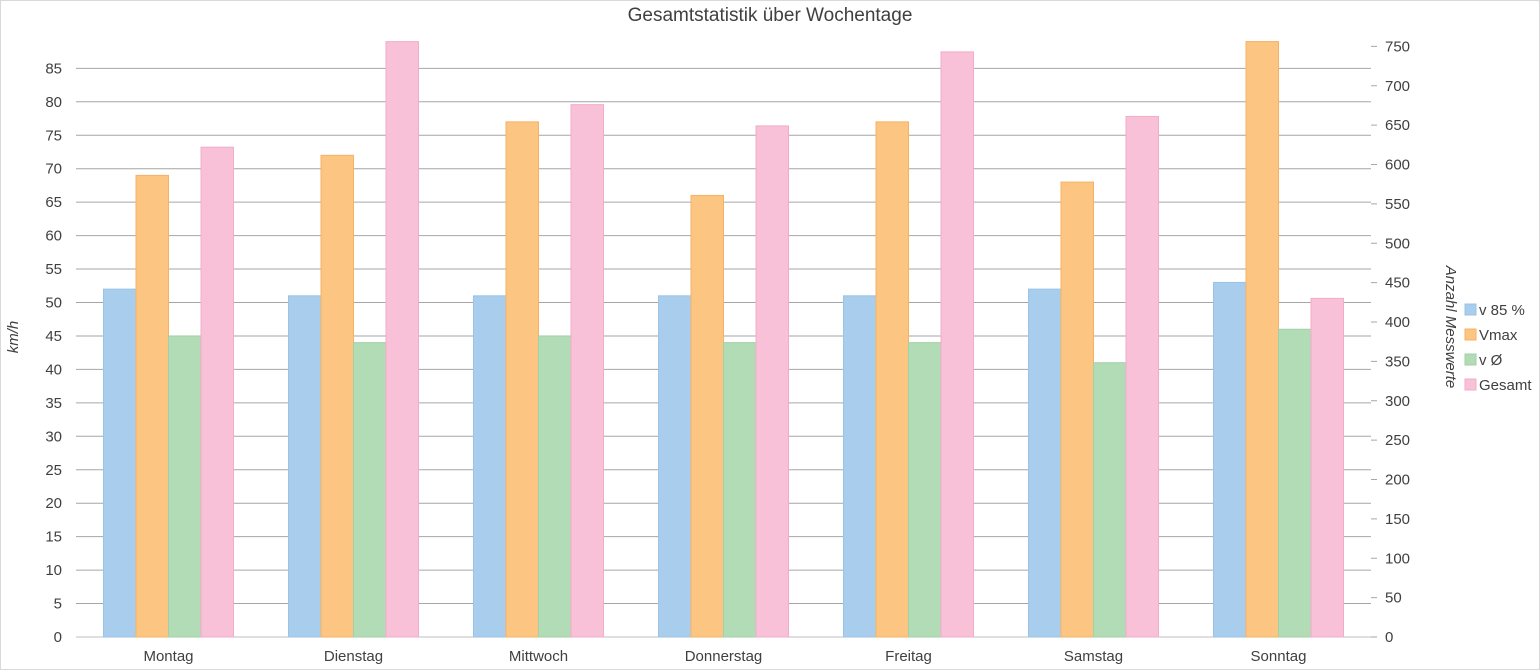 This screenshot has width=1540, height=670. What do you see at coordinates (1397, 558) in the screenshot?
I see `y2-tick-label: 100` at bounding box center [1397, 558].